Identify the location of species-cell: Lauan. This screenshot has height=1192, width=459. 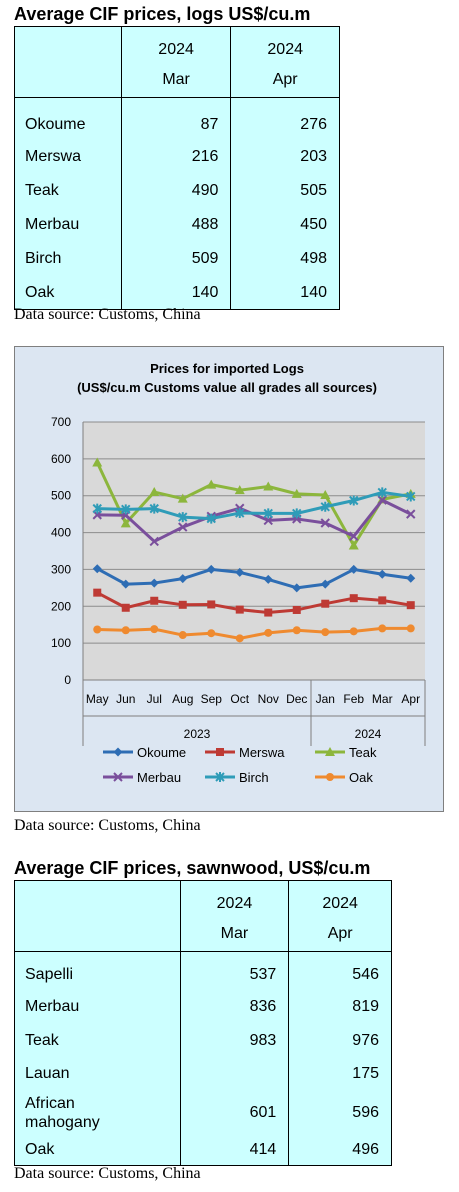
(97, 1073).